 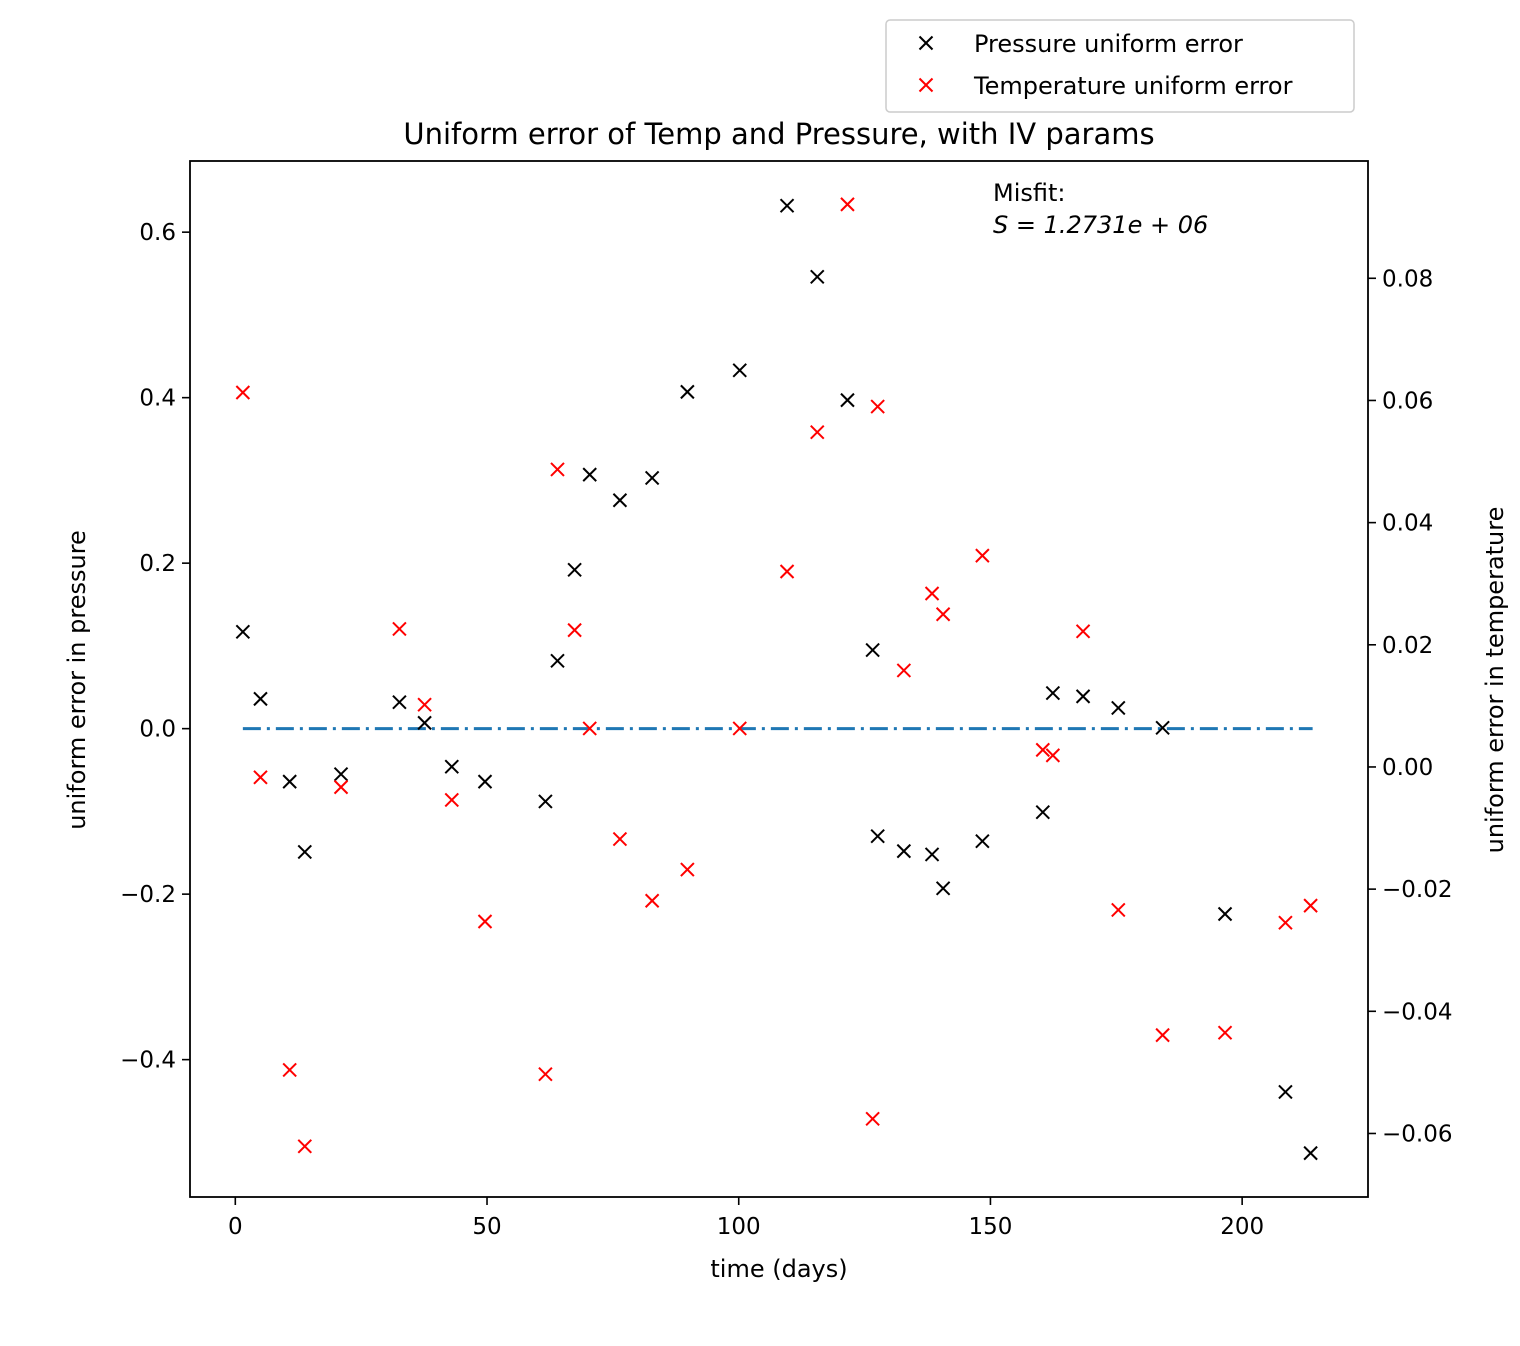 What do you see at coordinates (1100, 225) in the screenshot?
I see `misfit-value: S = 1.2731e + 06` at bounding box center [1100, 225].